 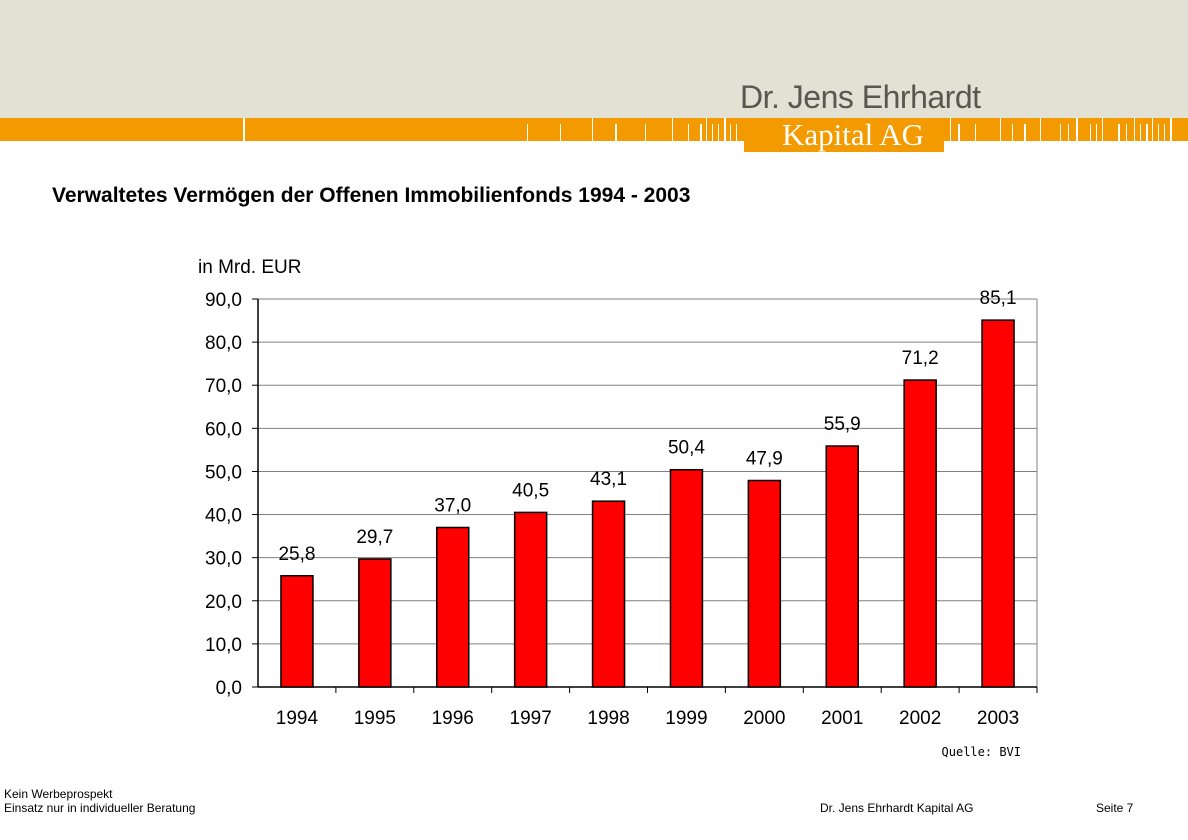 What do you see at coordinates (374, 537) in the screenshot?
I see `data-label: 29,7` at bounding box center [374, 537].